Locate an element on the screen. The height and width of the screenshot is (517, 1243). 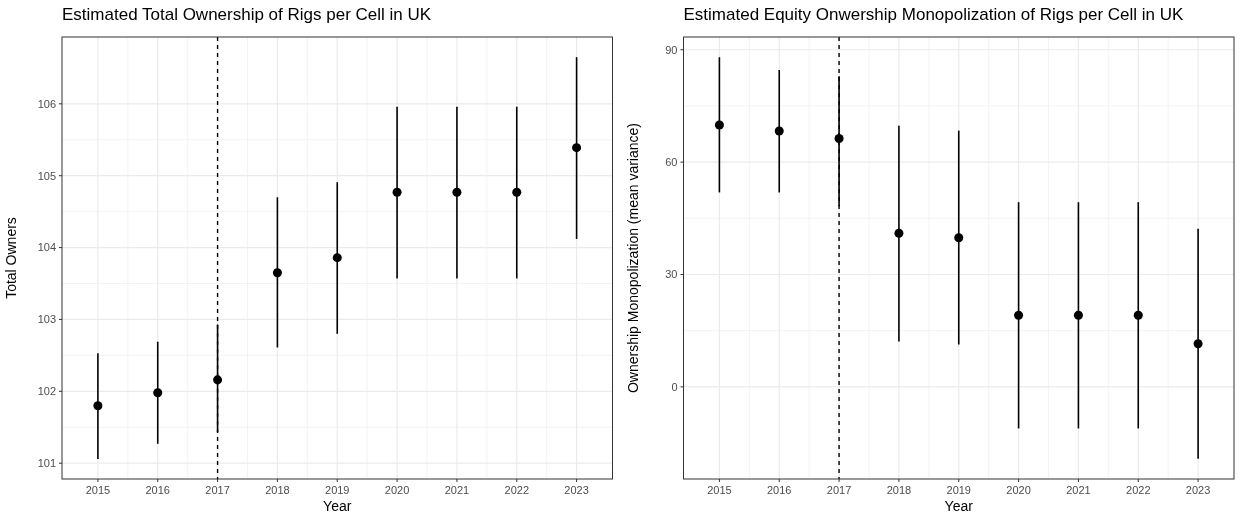
y-tick-label: 105 is located at coordinates (46, 175).